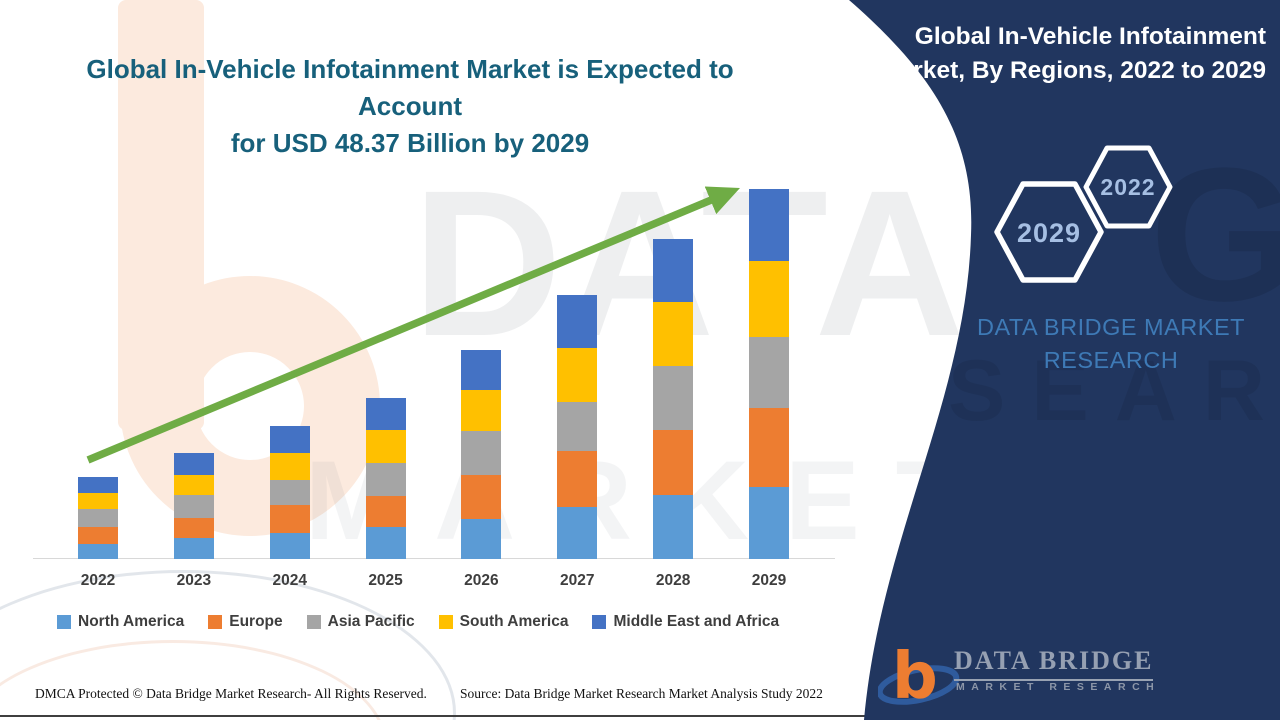 Image resolution: width=1280 pixels, height=720 pixels. I want to click on x-axis-label: 2022, so click(98, 580).